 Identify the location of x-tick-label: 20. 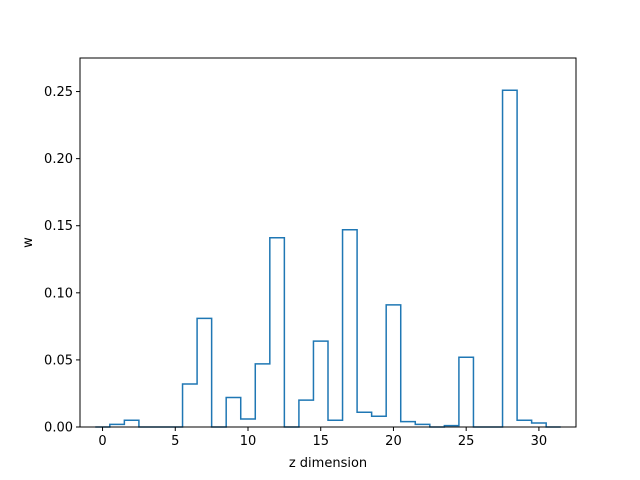
(393, 441).